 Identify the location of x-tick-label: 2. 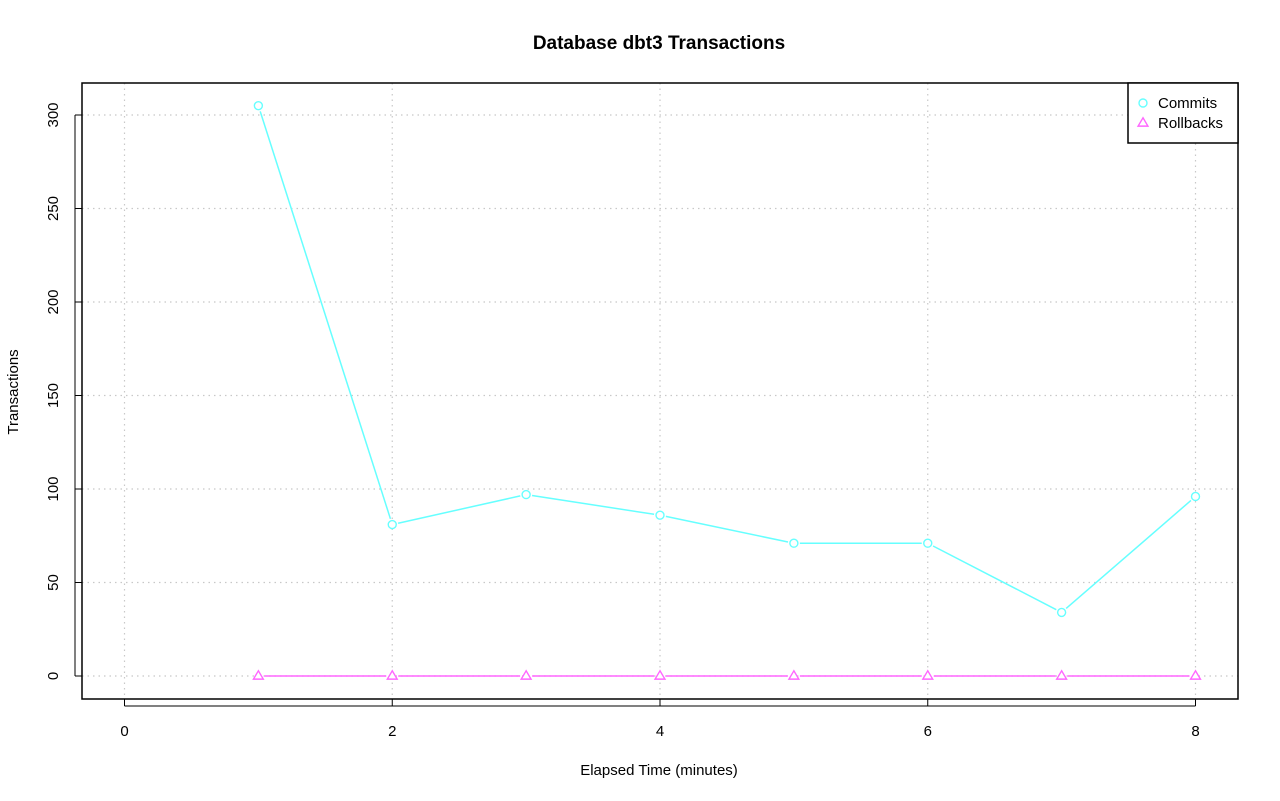
(392, 731).